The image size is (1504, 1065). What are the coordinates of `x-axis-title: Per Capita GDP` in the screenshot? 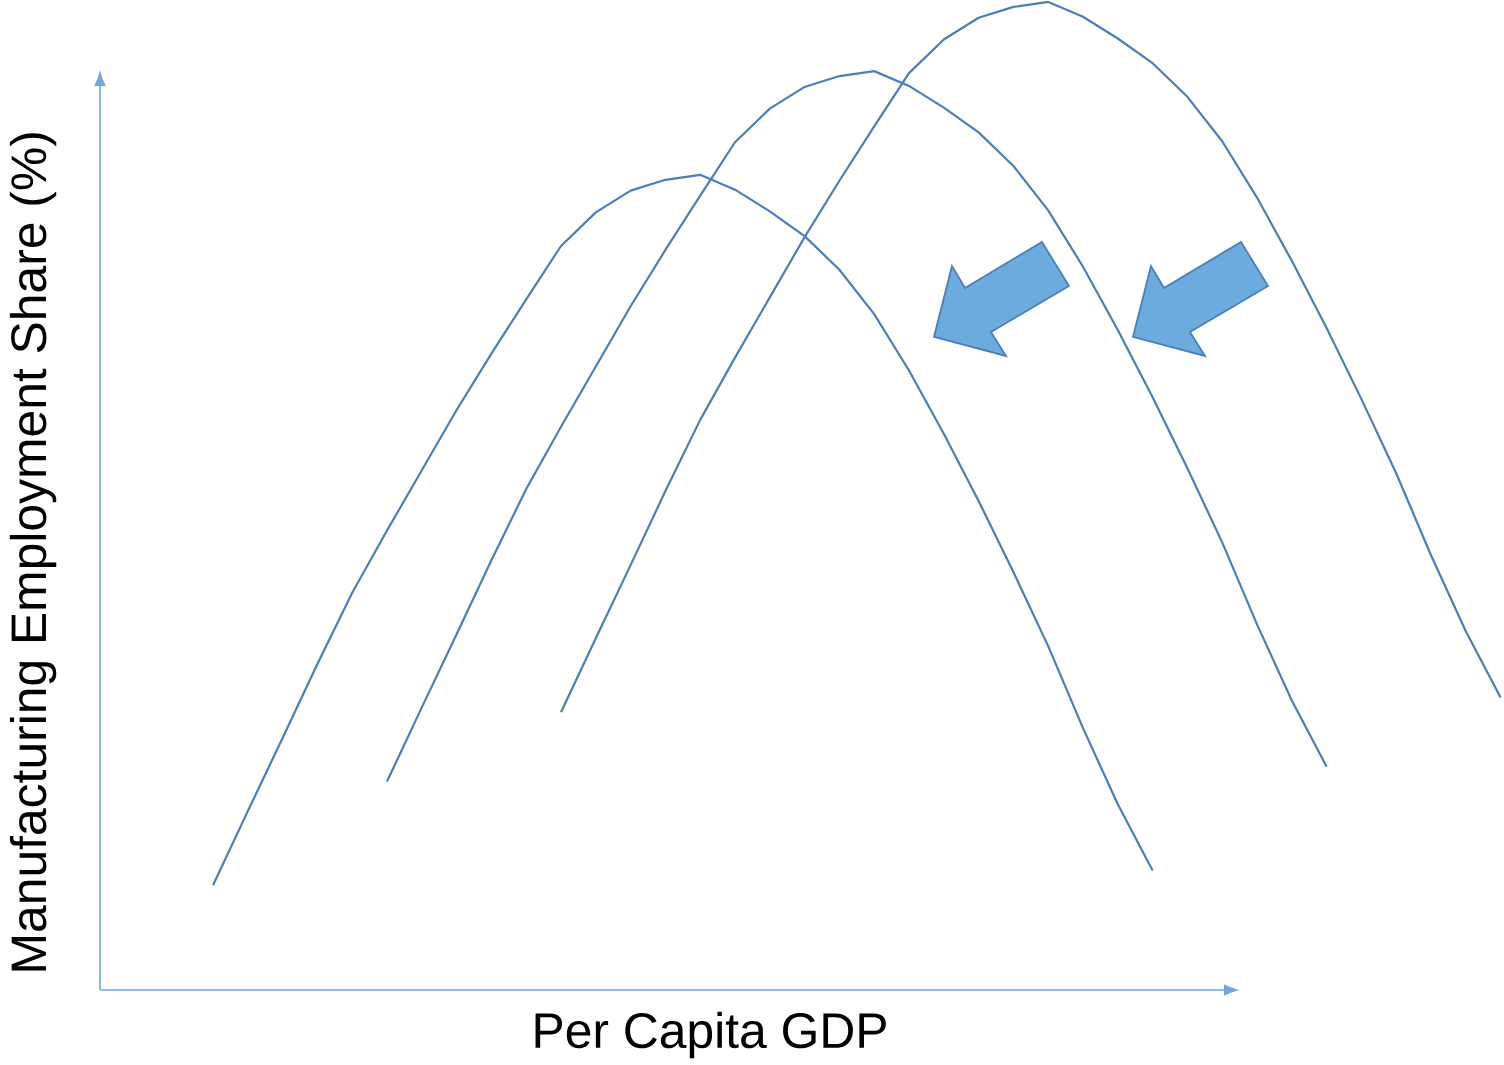 It's located at (710, 1035).